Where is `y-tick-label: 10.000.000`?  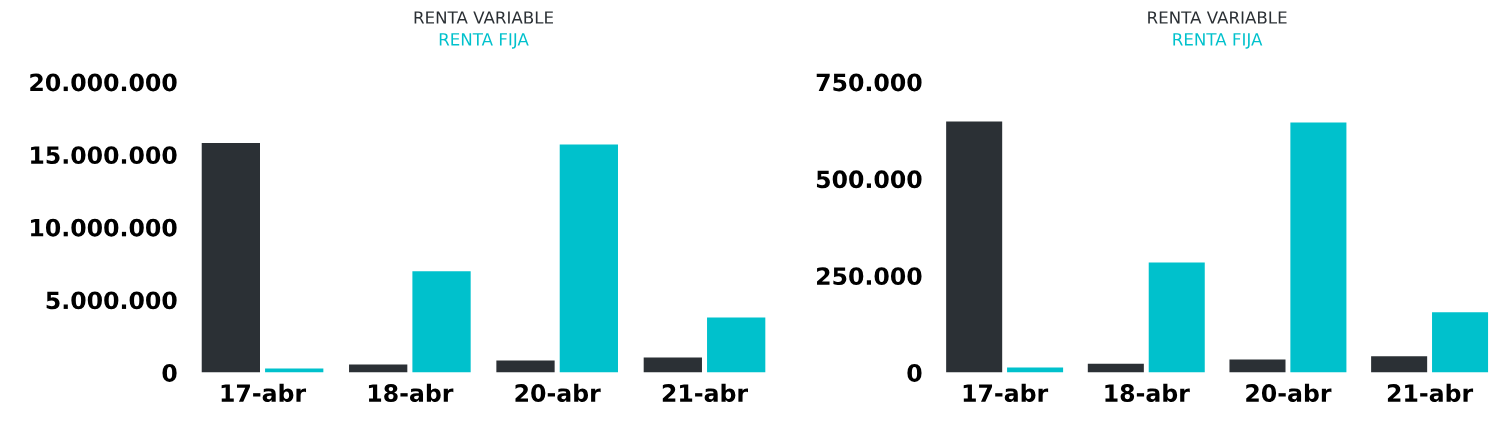 y-tick-label: 10.000.000 is located at coordinates (104, 227).